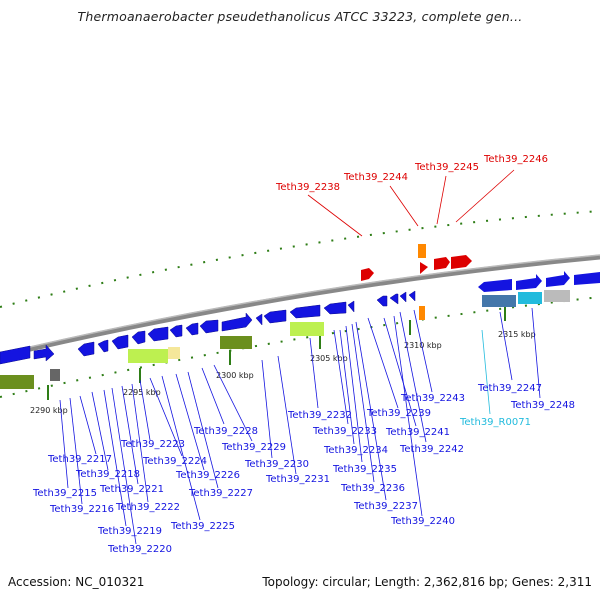 Image resolution: width=600 pixels, height=600 pixels. Describe the element at coordinates (202, 526) in the screenshot. I see `gene-label: Teth39_2225` at that location.